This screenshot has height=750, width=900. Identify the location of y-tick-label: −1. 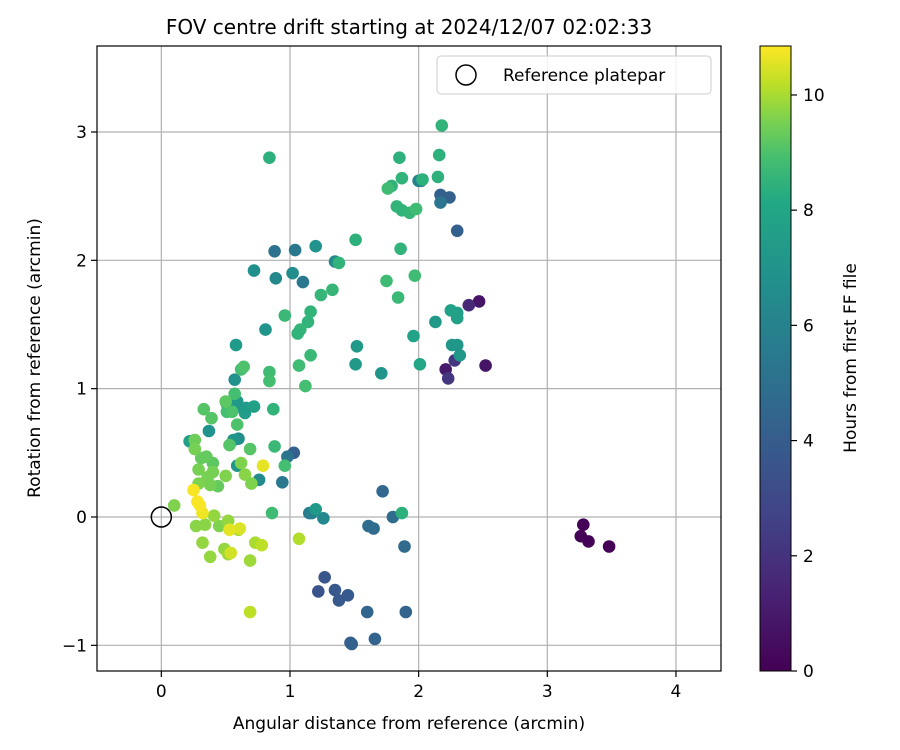
(74, 646).